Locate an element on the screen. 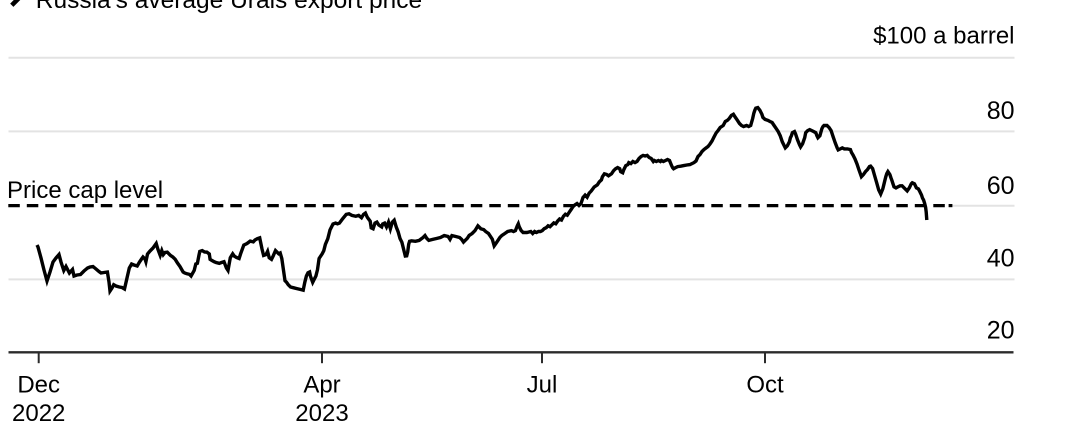  svg-text: 2023 is located at coordinates (321, 413).